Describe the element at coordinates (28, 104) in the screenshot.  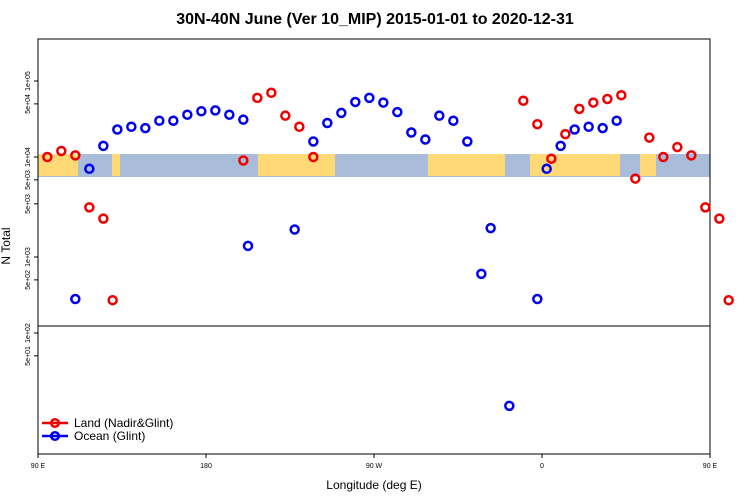
I see `y-tick-label: 5e+04` at that location.